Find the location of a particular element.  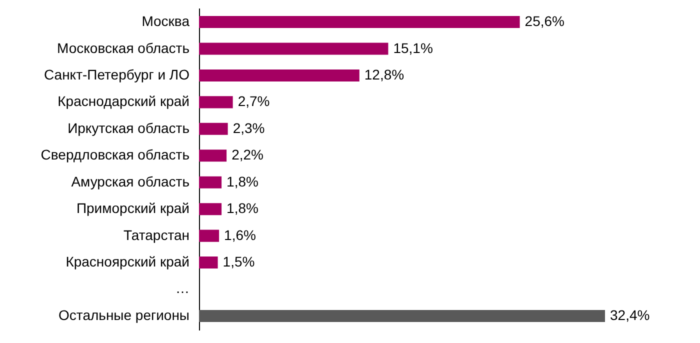

data-label: 15,1% is located at coordinates (413, 48).